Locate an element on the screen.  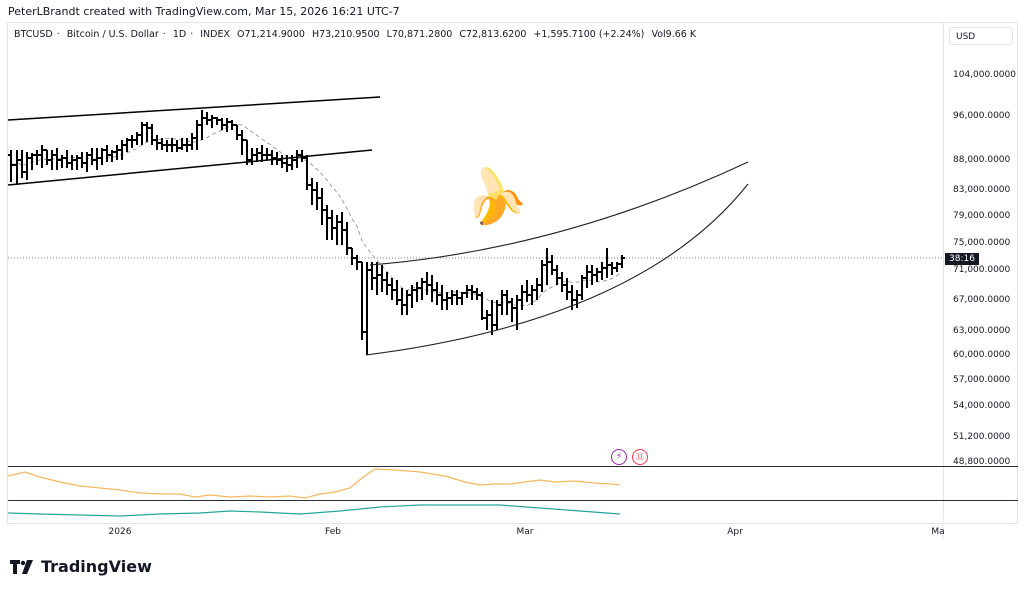
legend-change: +1,595.7100 (+2.24%) is located at coordinates (589, 34).